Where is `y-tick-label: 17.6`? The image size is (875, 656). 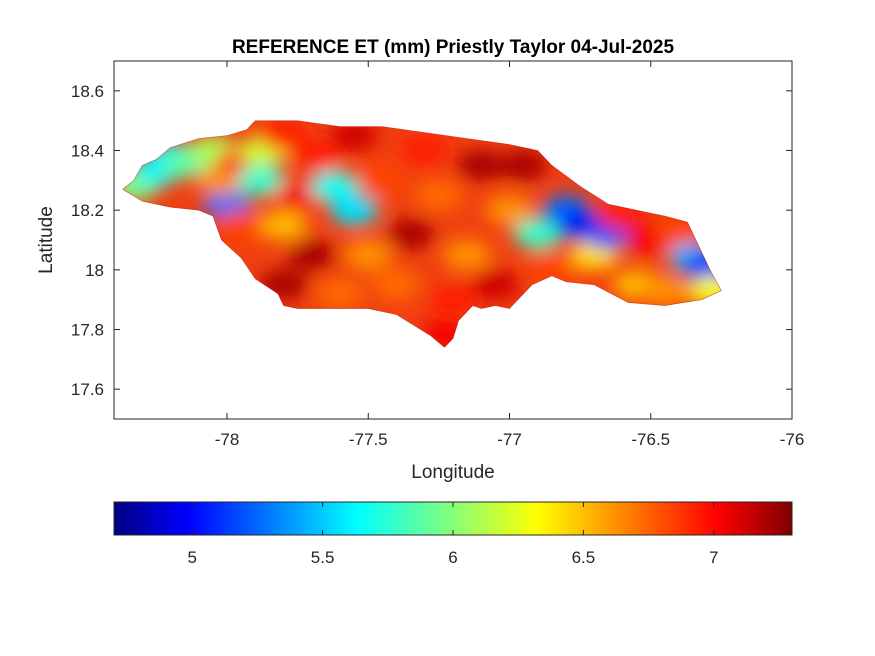 y-tick-label: 17.6 is located at coordinates (87, 389).